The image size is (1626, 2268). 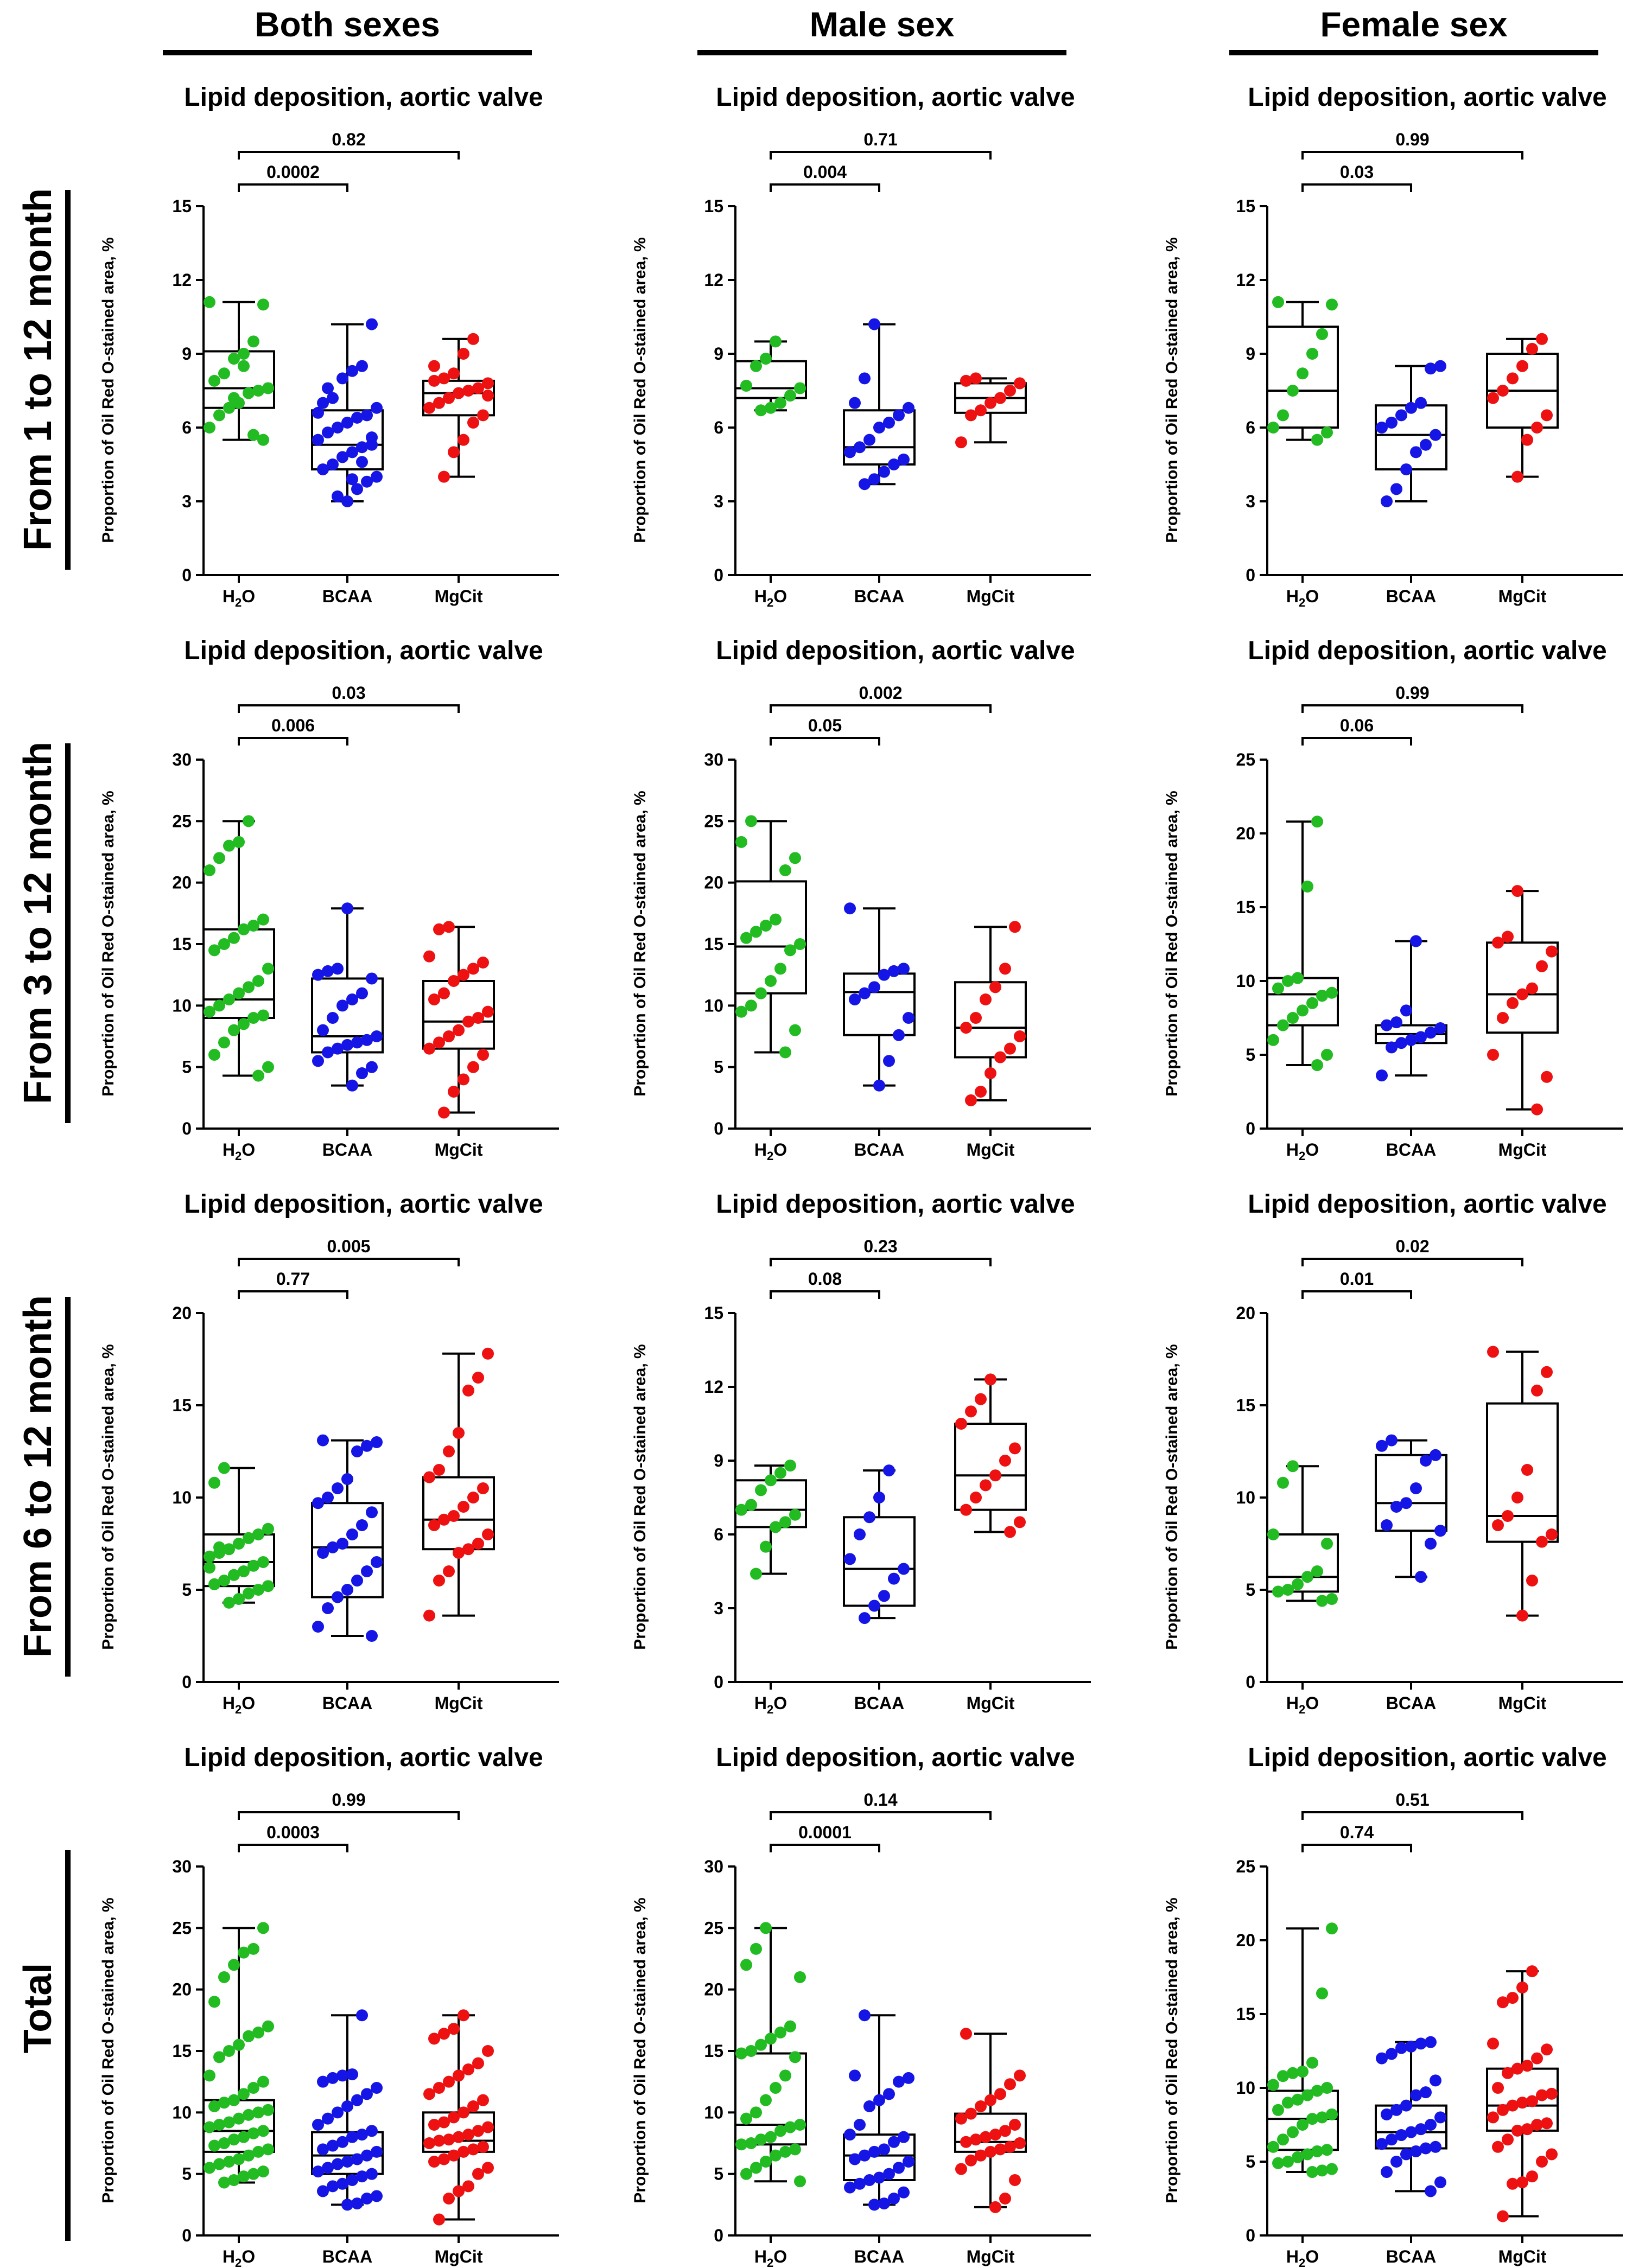 I want to click on chart-title: Lipid deposition, aortic valve, so click(x=363, y=1758).